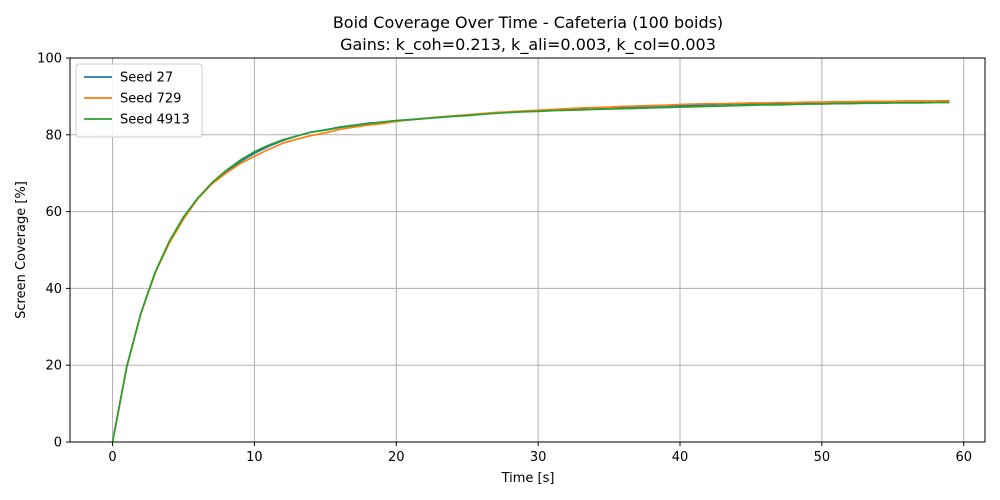  What do you see at coordinates (53, 212) in the screenshot?
I see `y-tick-label: 60` at bounding box center [53, 212].